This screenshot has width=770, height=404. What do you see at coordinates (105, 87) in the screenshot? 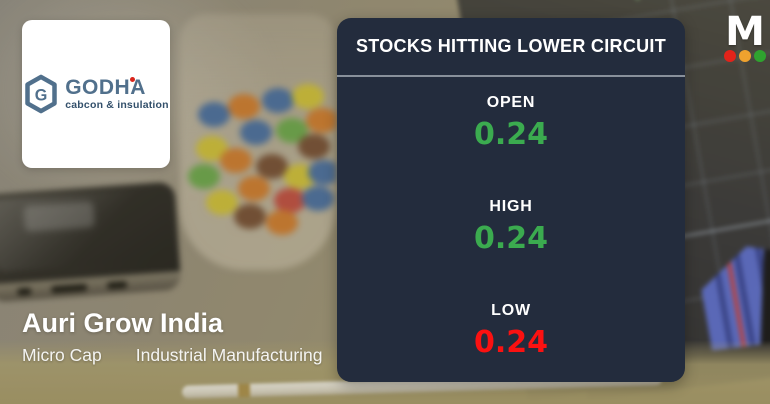
I see `brand-name: GODHA` at bounding box center [105, 87].